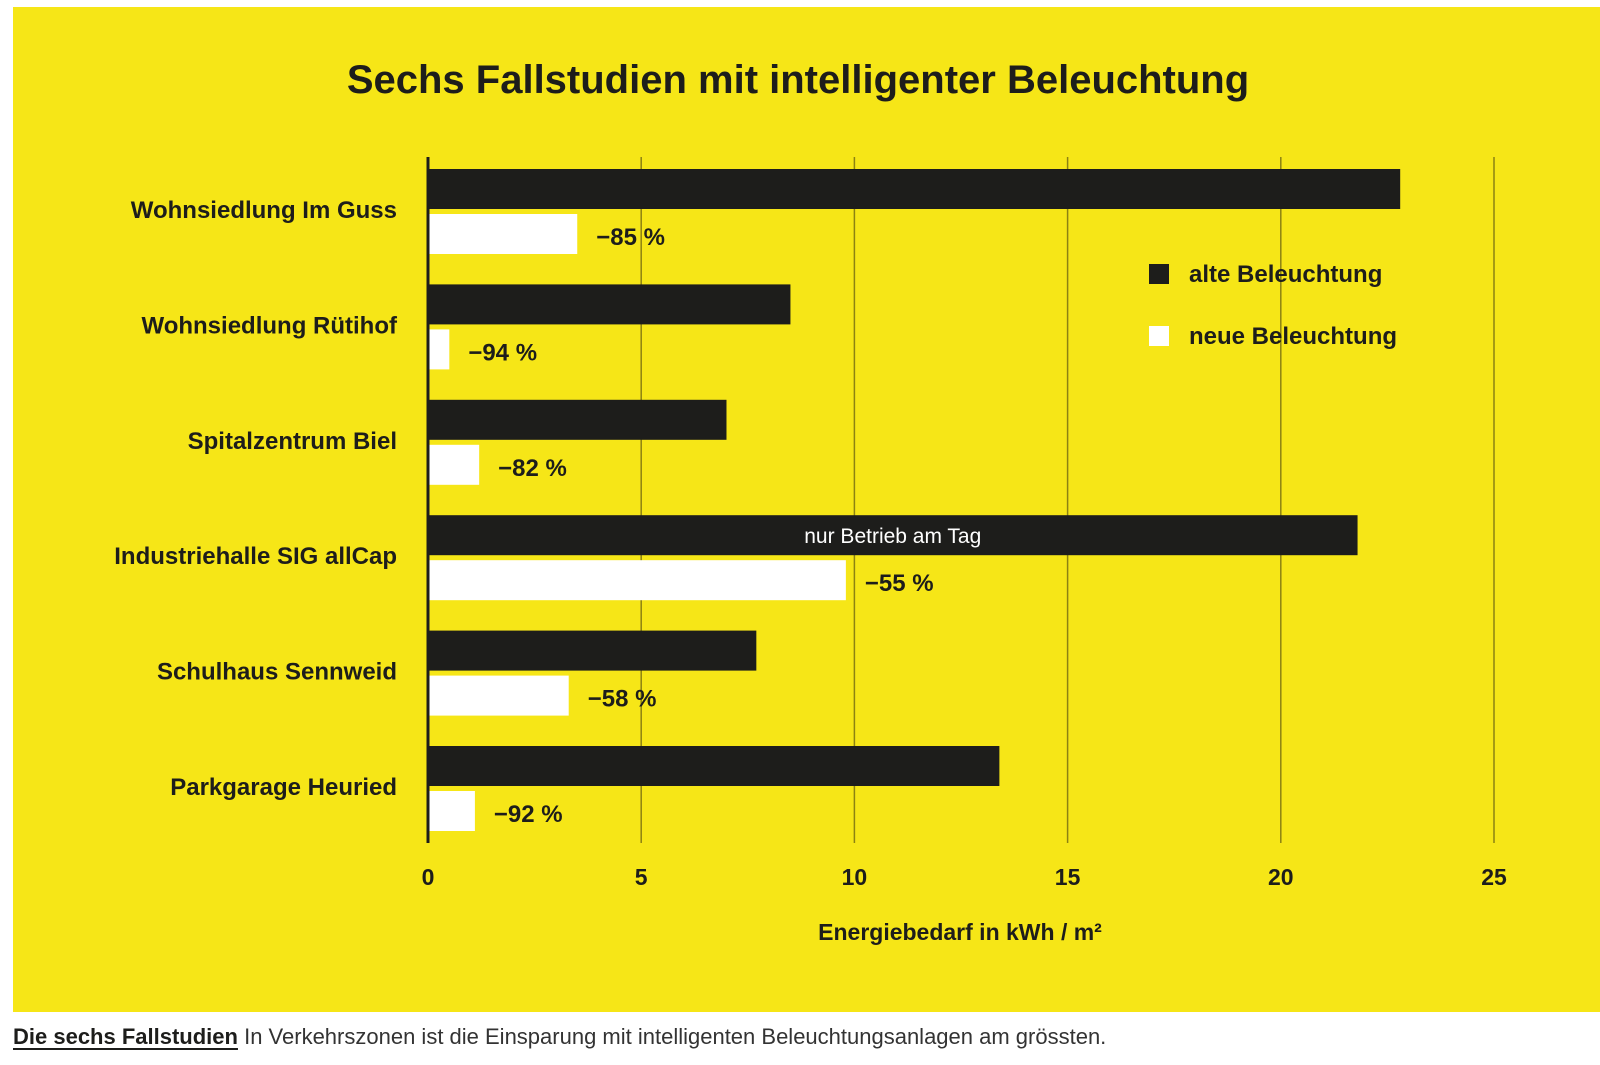 This screenshot has height=1065, width=1600. Describe the element at coordinates (1494, 877) in the screenshot. I see `x-tick-label: 25` at that location.